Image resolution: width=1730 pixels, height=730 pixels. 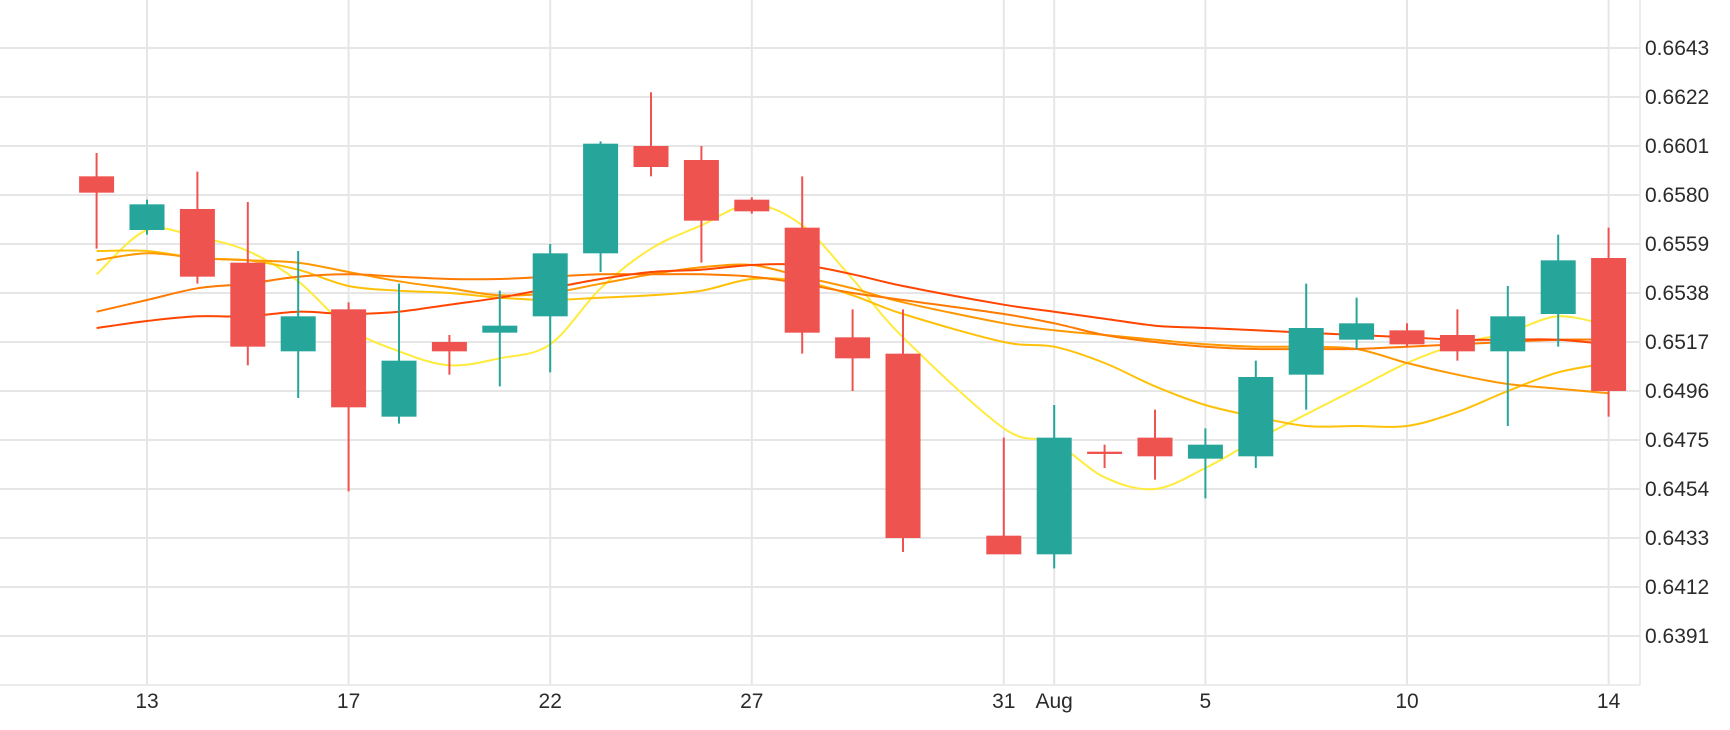 I want to click on x-tick-label: 14, so click(x=1609, y=701).